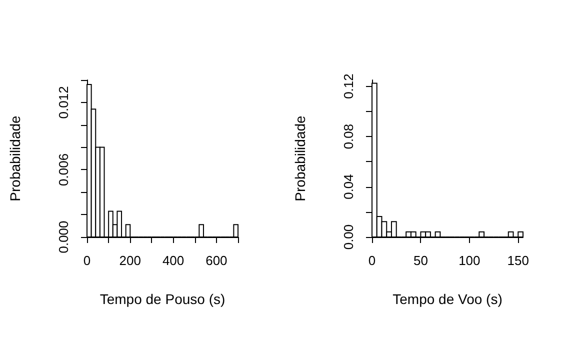 The width and height of the screenshot is (570, 342). What do you see at coordinates (63, 102) in the screenshot?
I see `y-tick-label: 0.012` at bounding box center [63, 102].